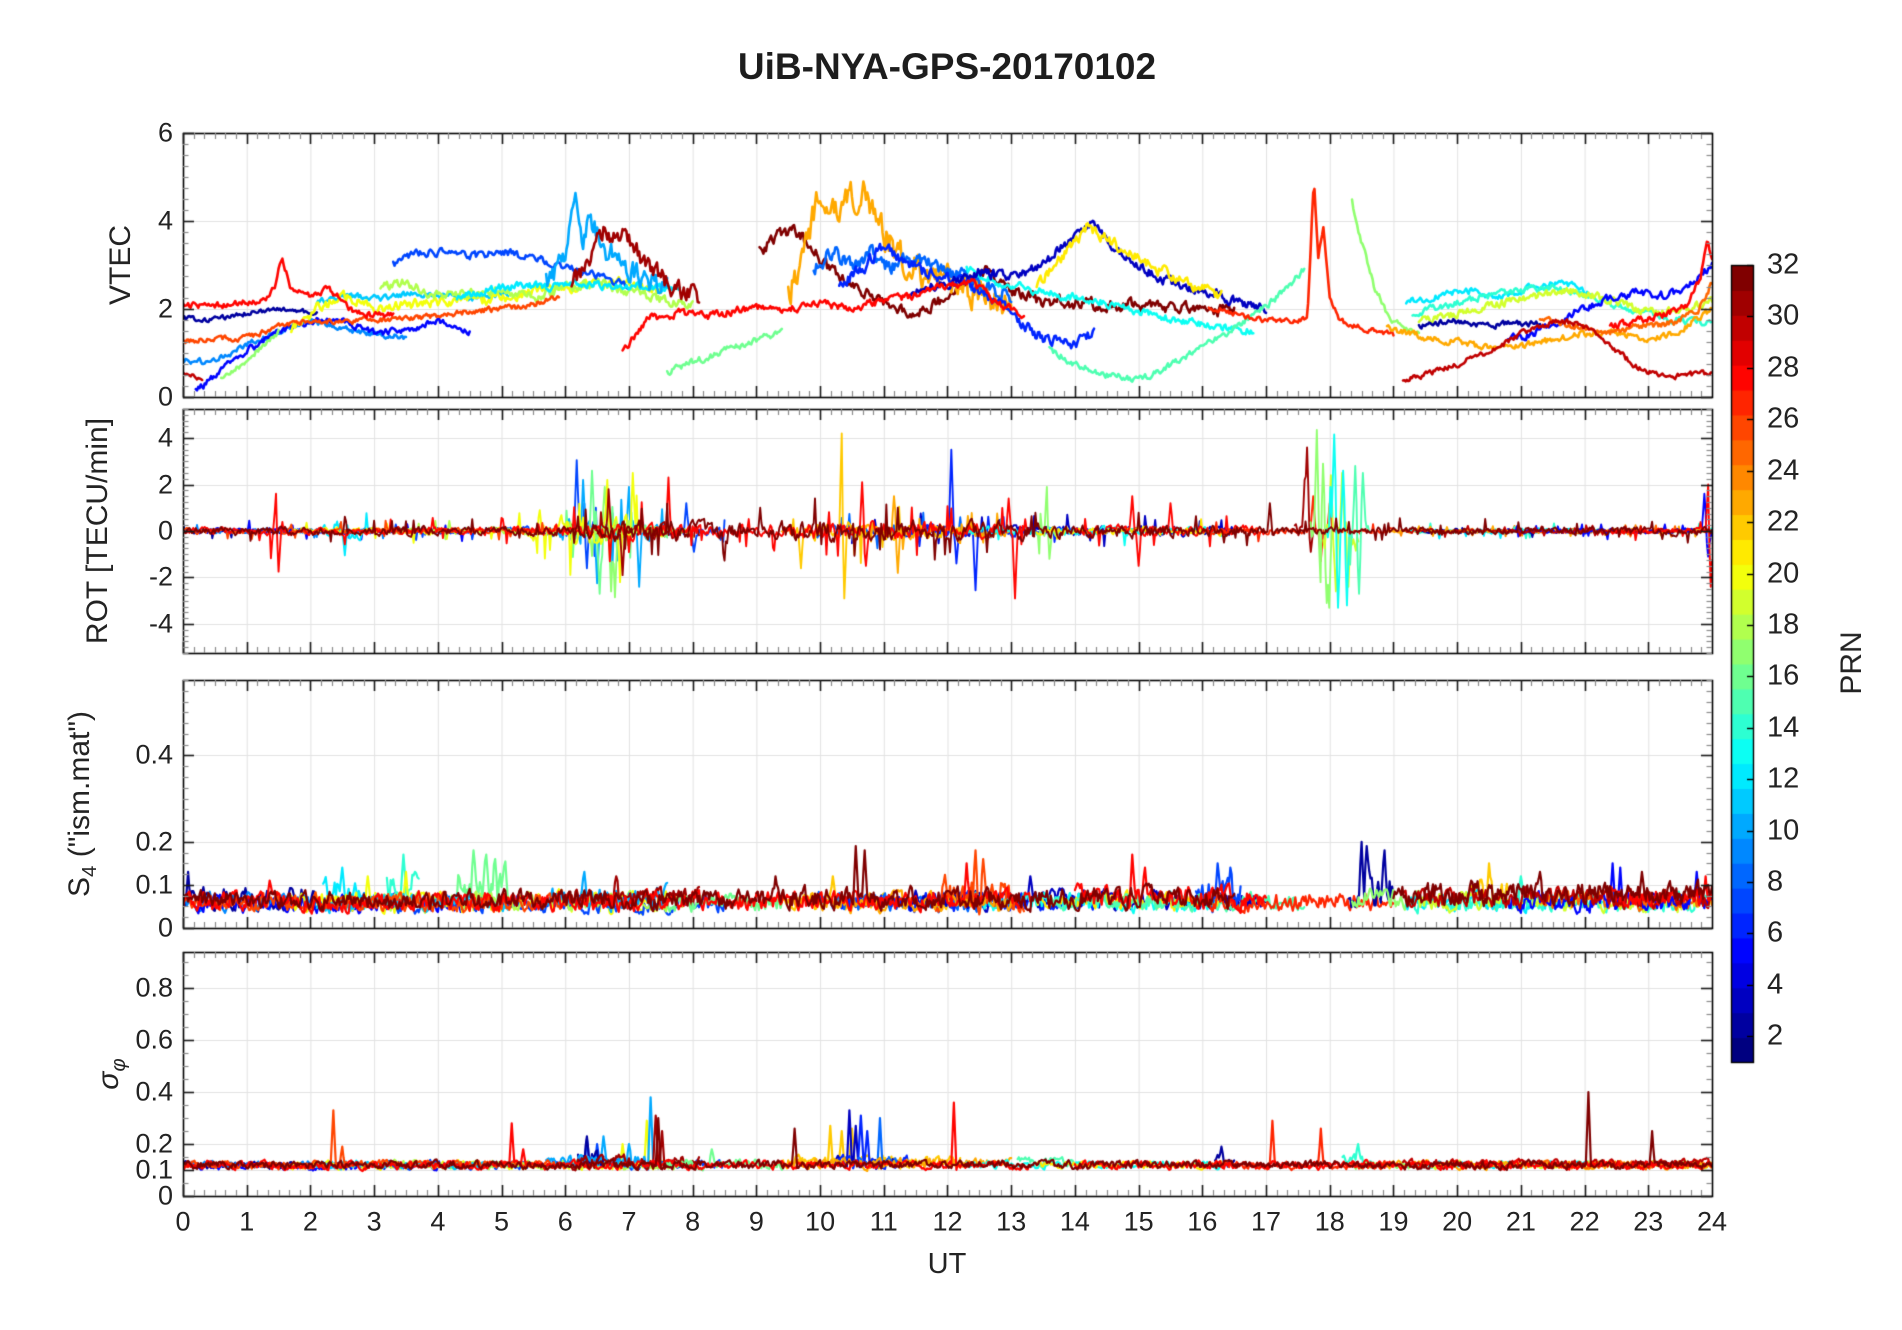 The width and height of the screenshot is (1902, 1330). I want to click on colorbar-tick-label: 2, so click(1775, 1035).